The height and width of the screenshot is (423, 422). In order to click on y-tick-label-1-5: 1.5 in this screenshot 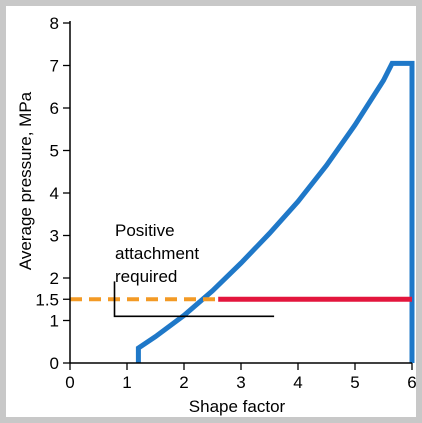, I will do `click(47, 299)`.